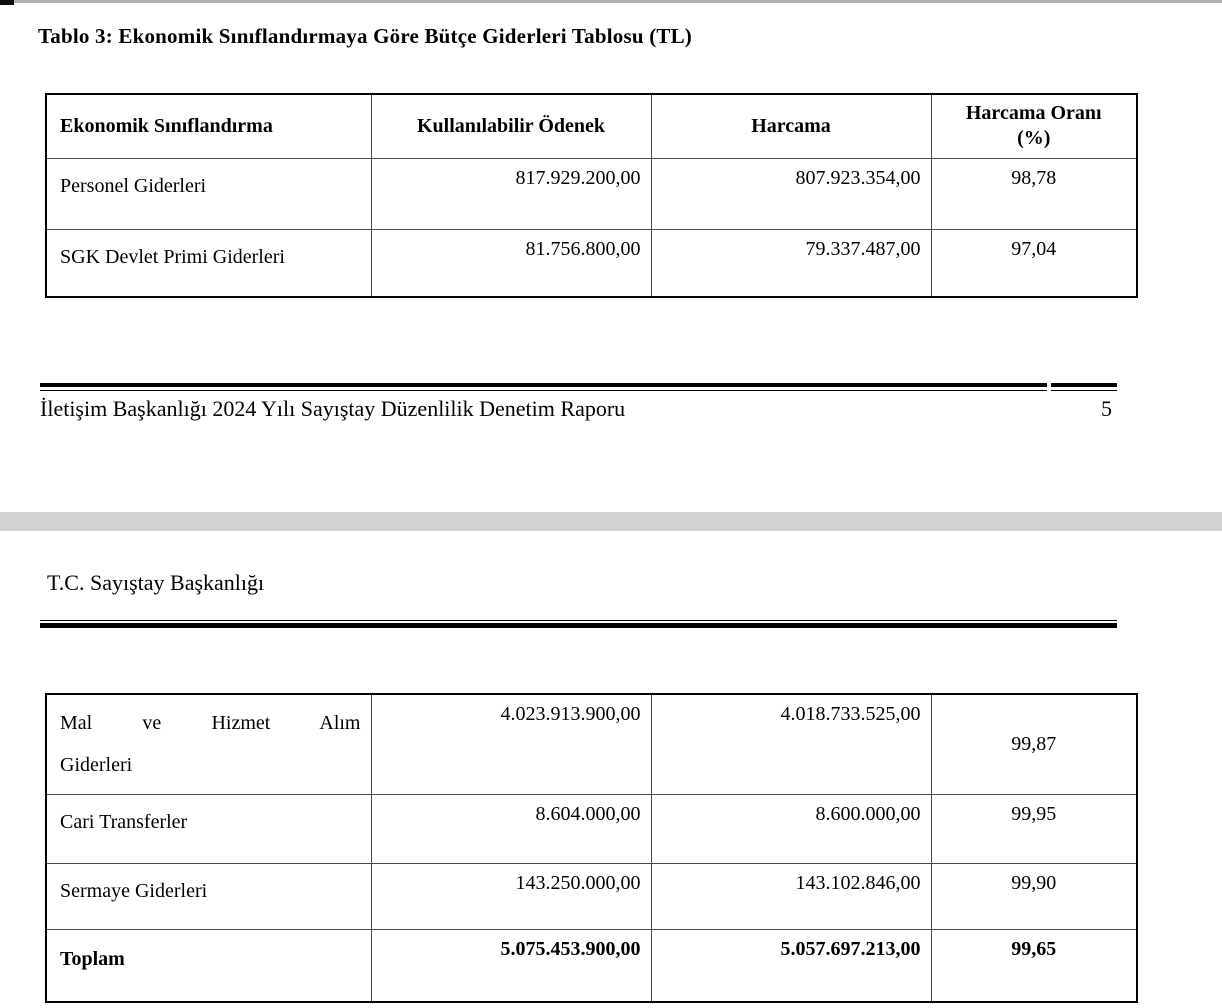 The width and height of the screenshot is (1222, 1008). What do you see at coordinates (156, 582) in the screenshot?
I see `page-header: T.C. Sayıştay Başkanlığı` at bounding box center [156, 582].